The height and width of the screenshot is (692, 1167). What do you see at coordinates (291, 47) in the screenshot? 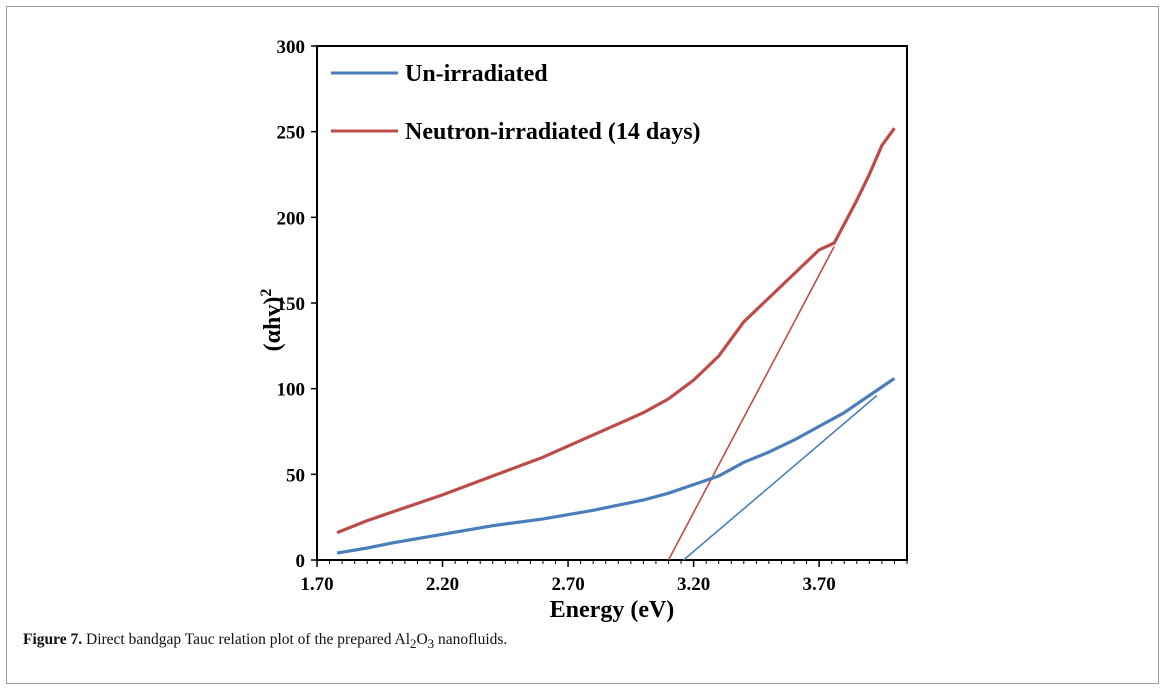
I see `y-tick-label: 300` at bounding box center [291, 47].